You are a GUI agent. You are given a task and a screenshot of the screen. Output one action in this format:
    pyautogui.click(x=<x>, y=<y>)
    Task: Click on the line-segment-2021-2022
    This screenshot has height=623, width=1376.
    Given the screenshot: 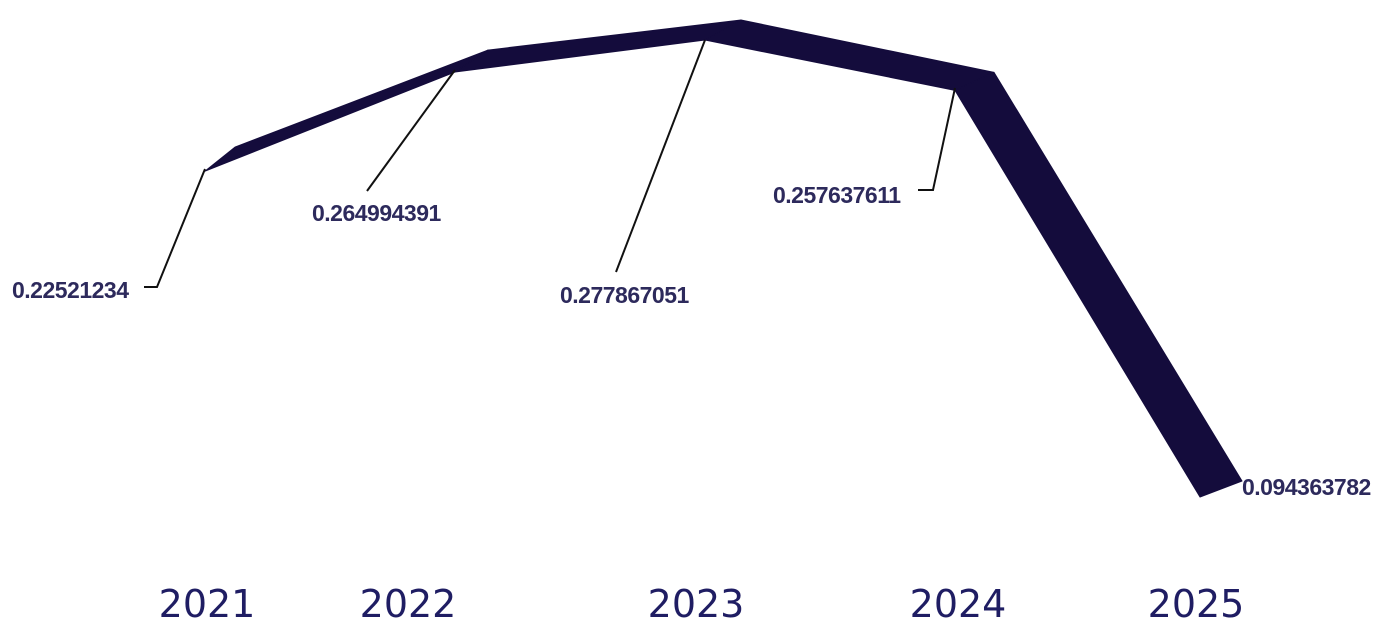 What is the action you would take?
    pyautogui.click(x=346, y=110)
    